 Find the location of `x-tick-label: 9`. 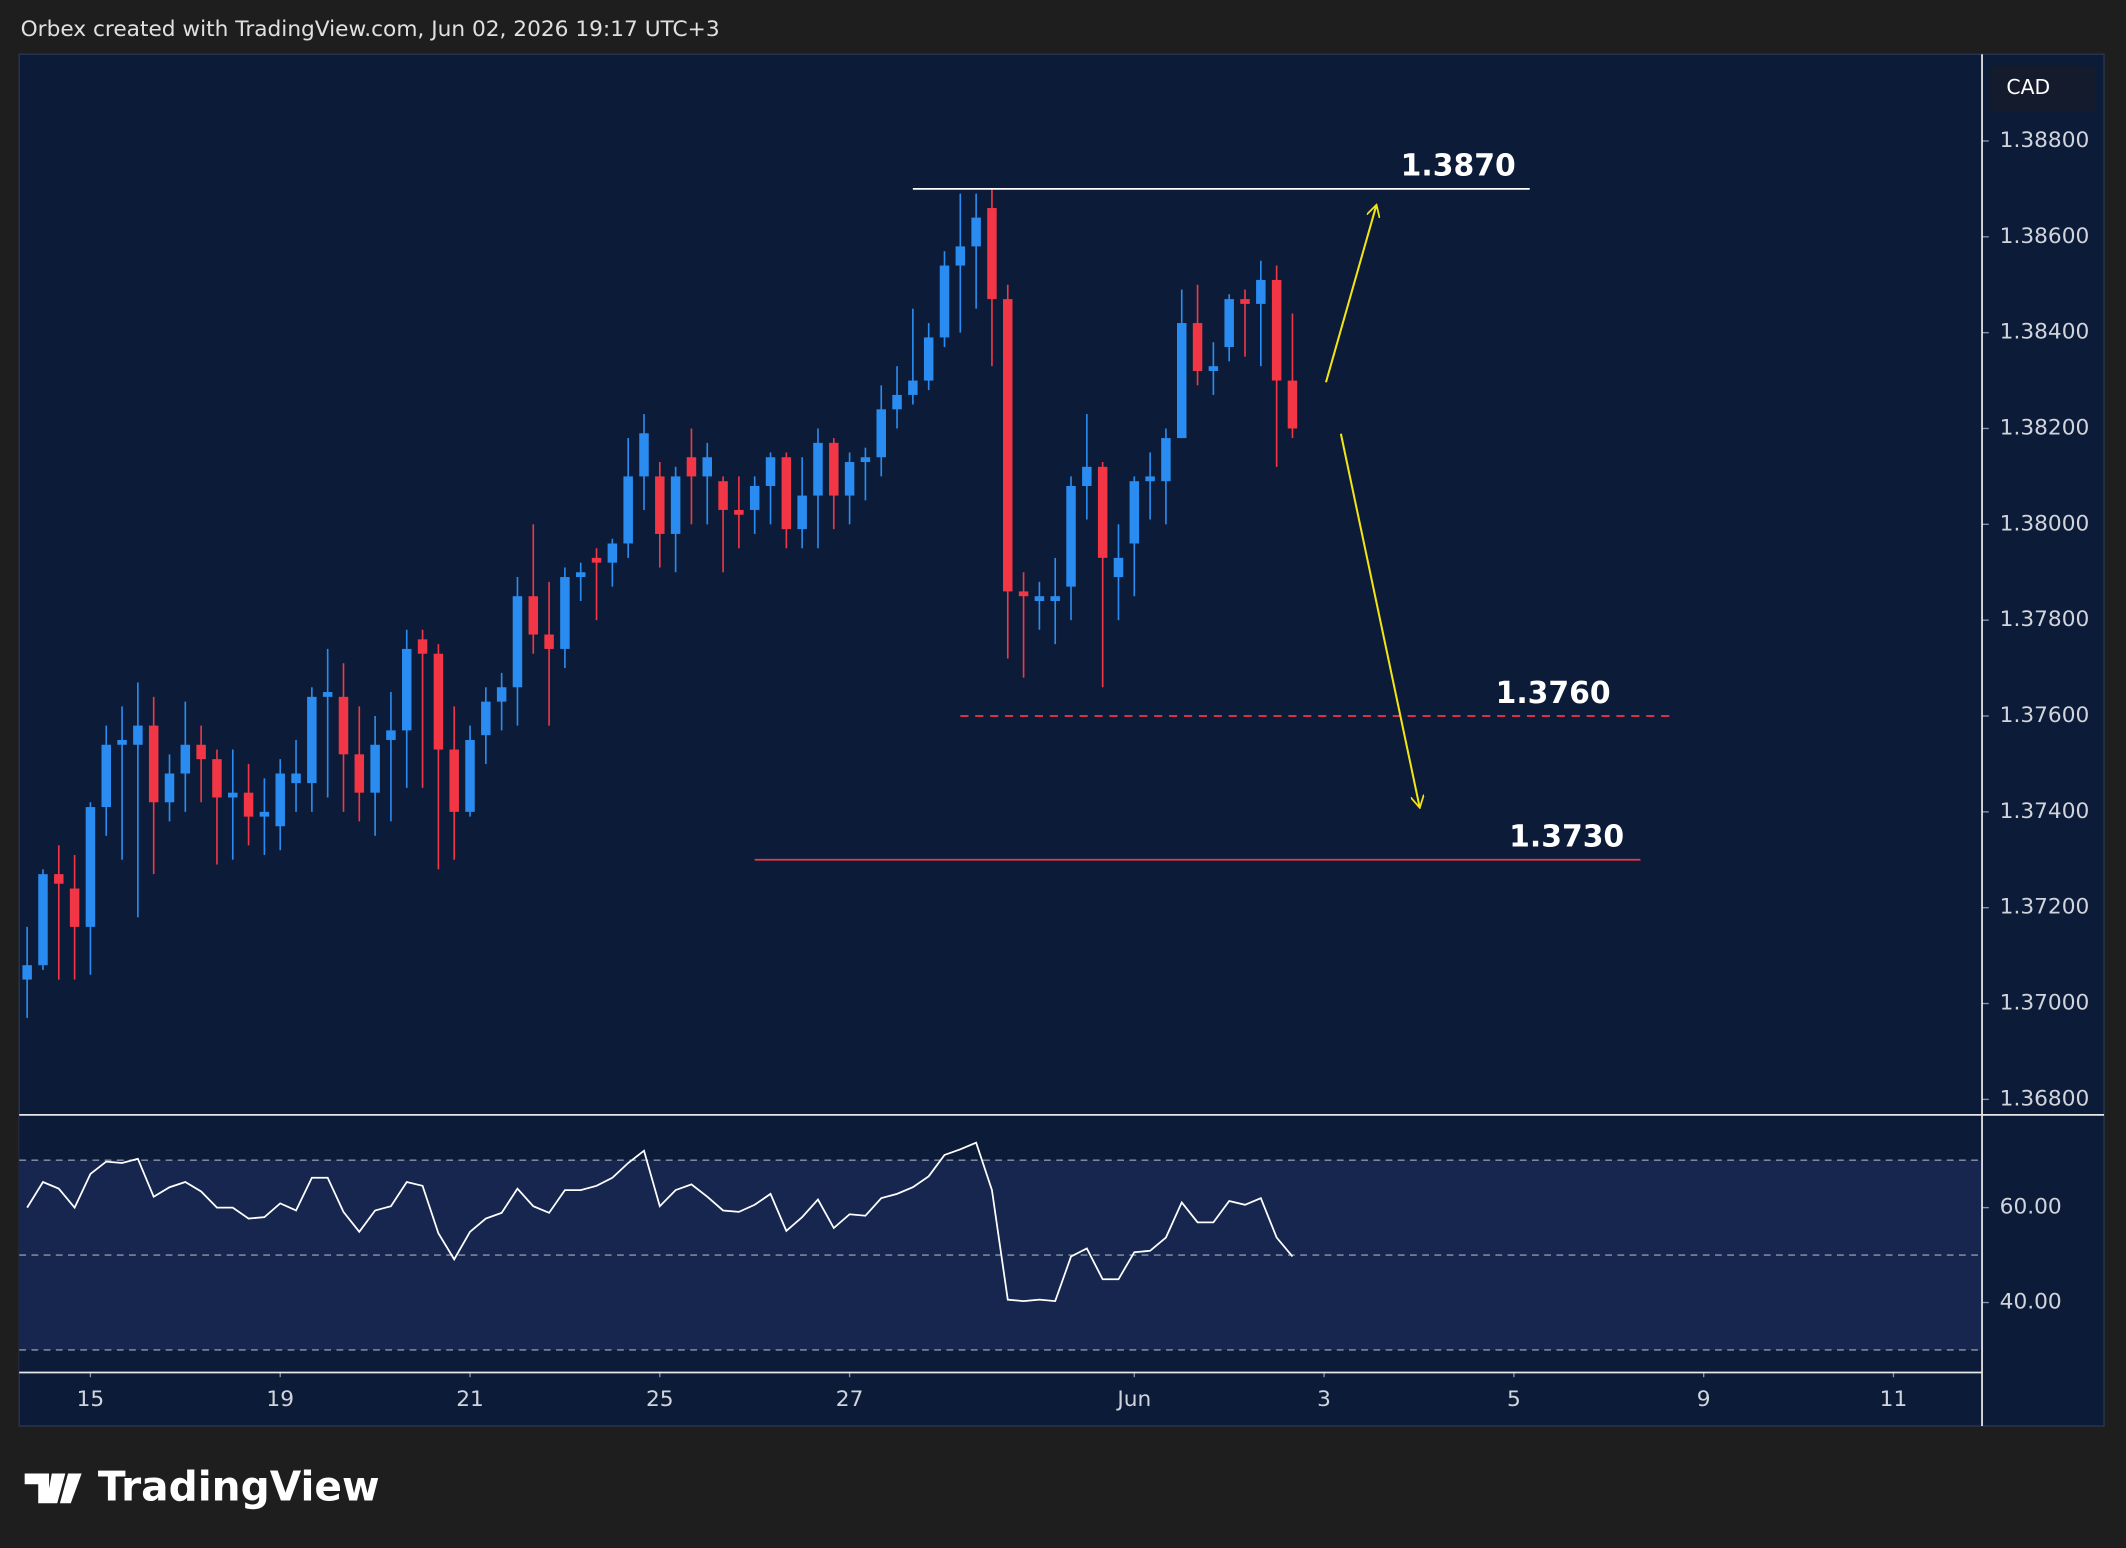

x-tick-label: 9 is located at coordinates (1704, 1399).